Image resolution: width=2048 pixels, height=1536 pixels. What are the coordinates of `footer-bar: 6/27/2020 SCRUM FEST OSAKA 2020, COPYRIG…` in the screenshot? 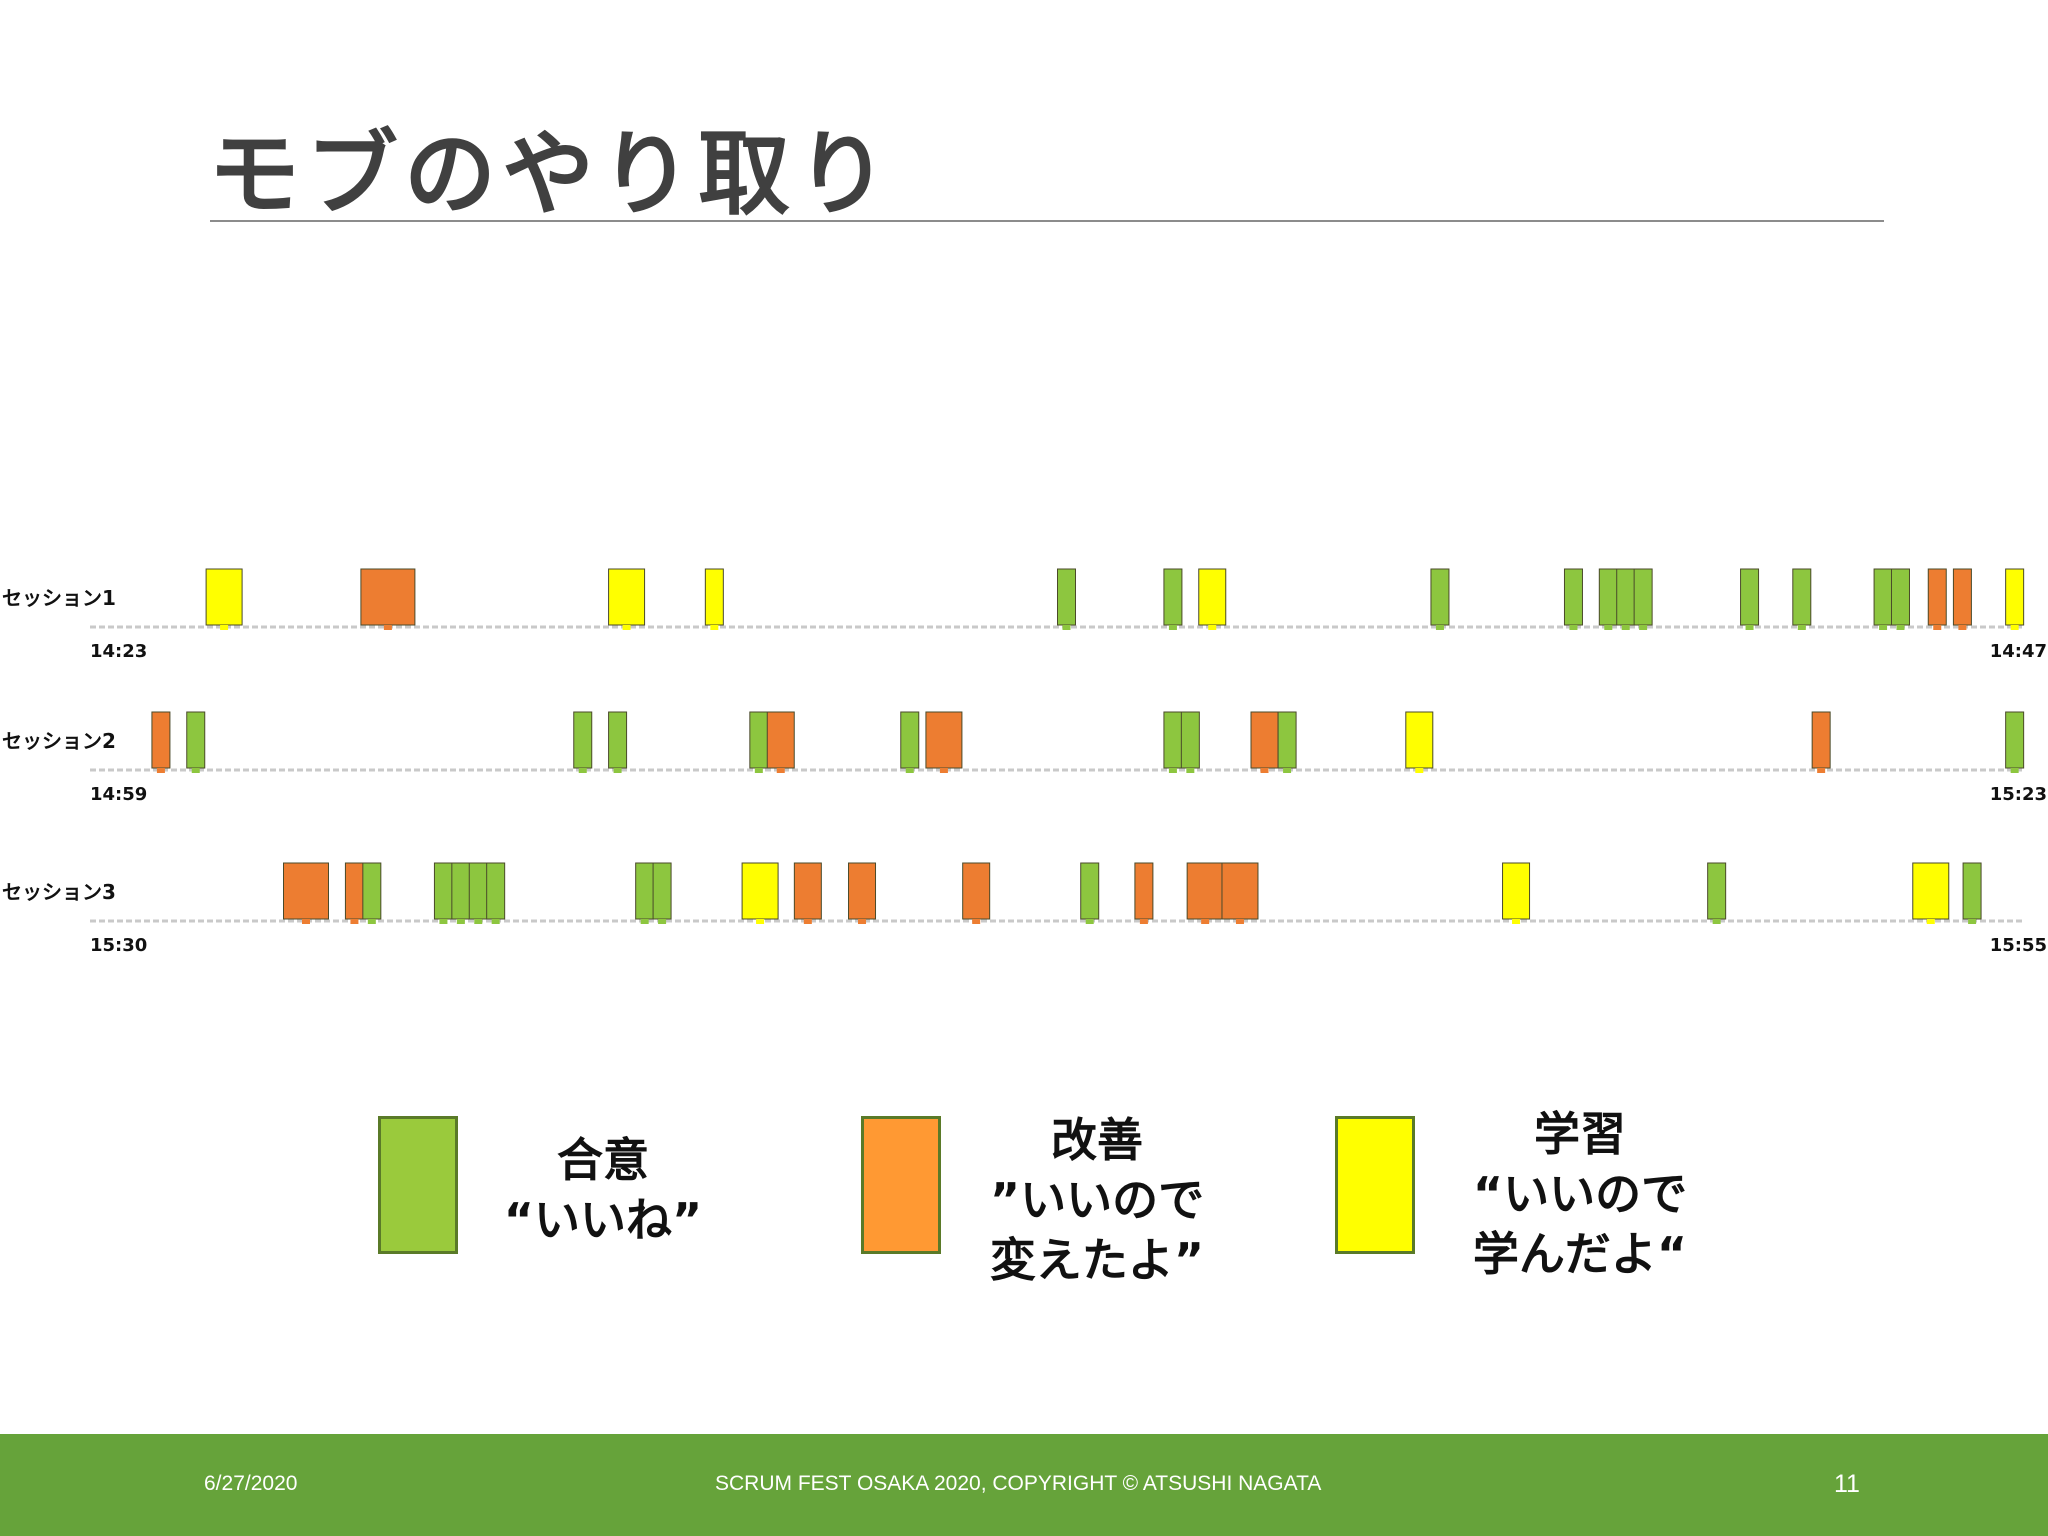 It's located at (1024, 1485).